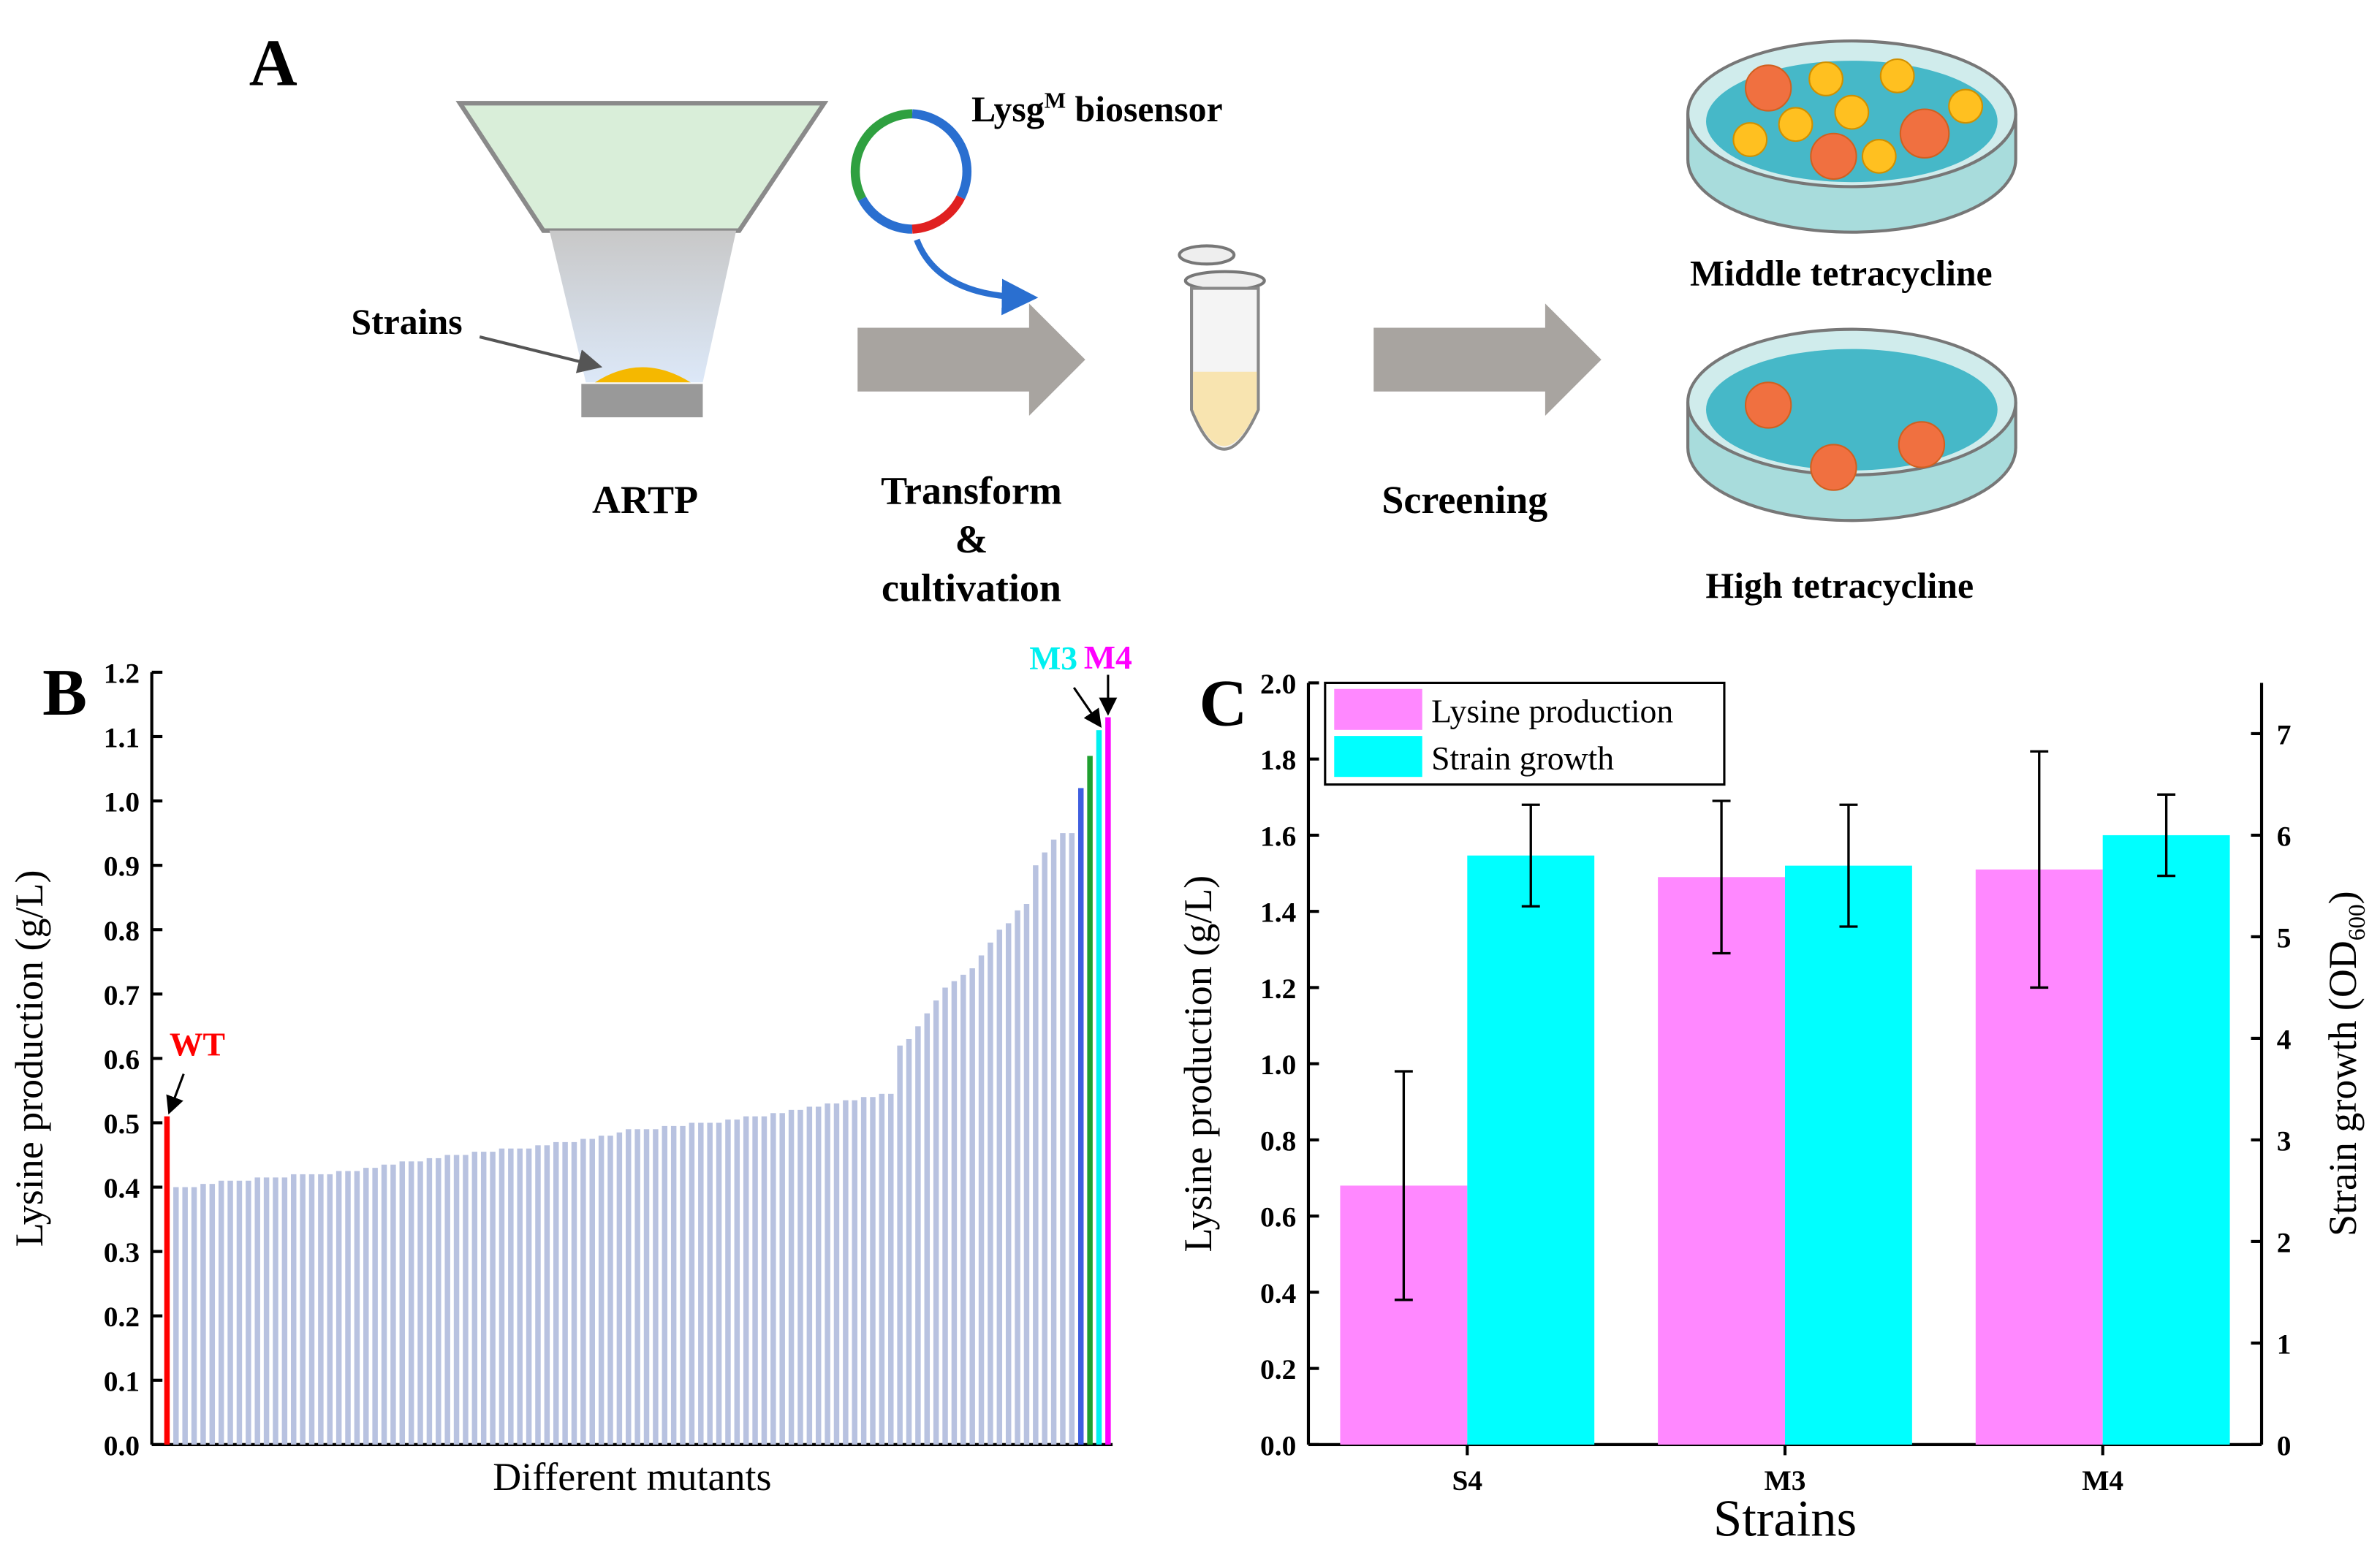  What do you see at coordinates (972, 490) in the screenshot?
I see `transform-label: Transform` at bounding box center [972, 490].